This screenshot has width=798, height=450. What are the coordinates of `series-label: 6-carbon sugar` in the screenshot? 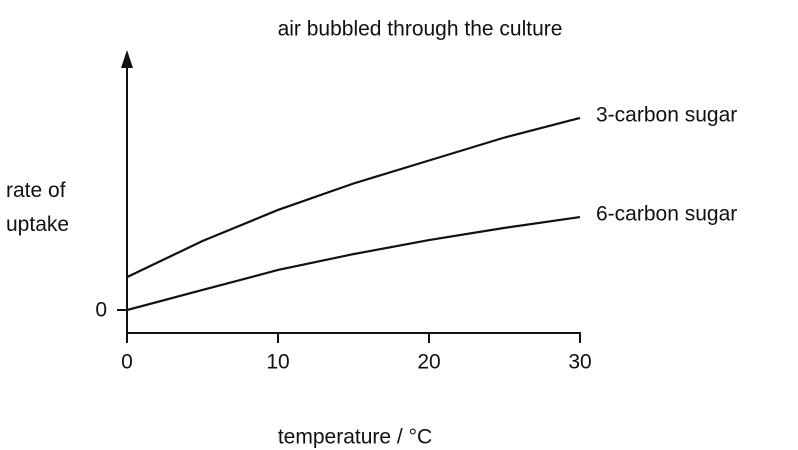 It's located at (666, 214).